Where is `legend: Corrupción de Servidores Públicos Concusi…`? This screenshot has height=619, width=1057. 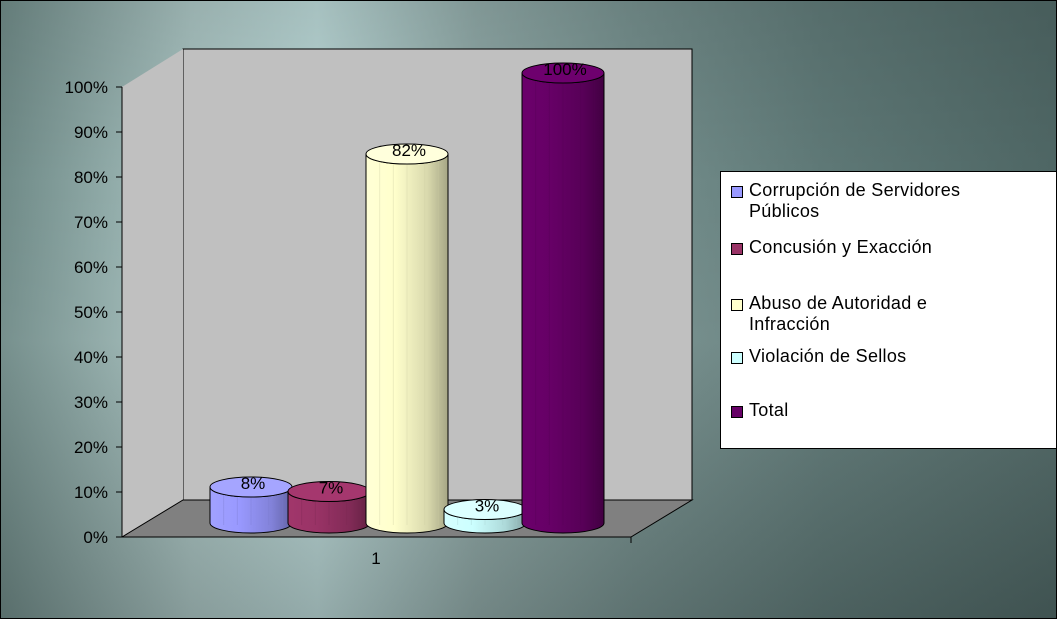 legend: Corrupción de Servidores Públicos Concusi… is located at coordinates (888, 310).